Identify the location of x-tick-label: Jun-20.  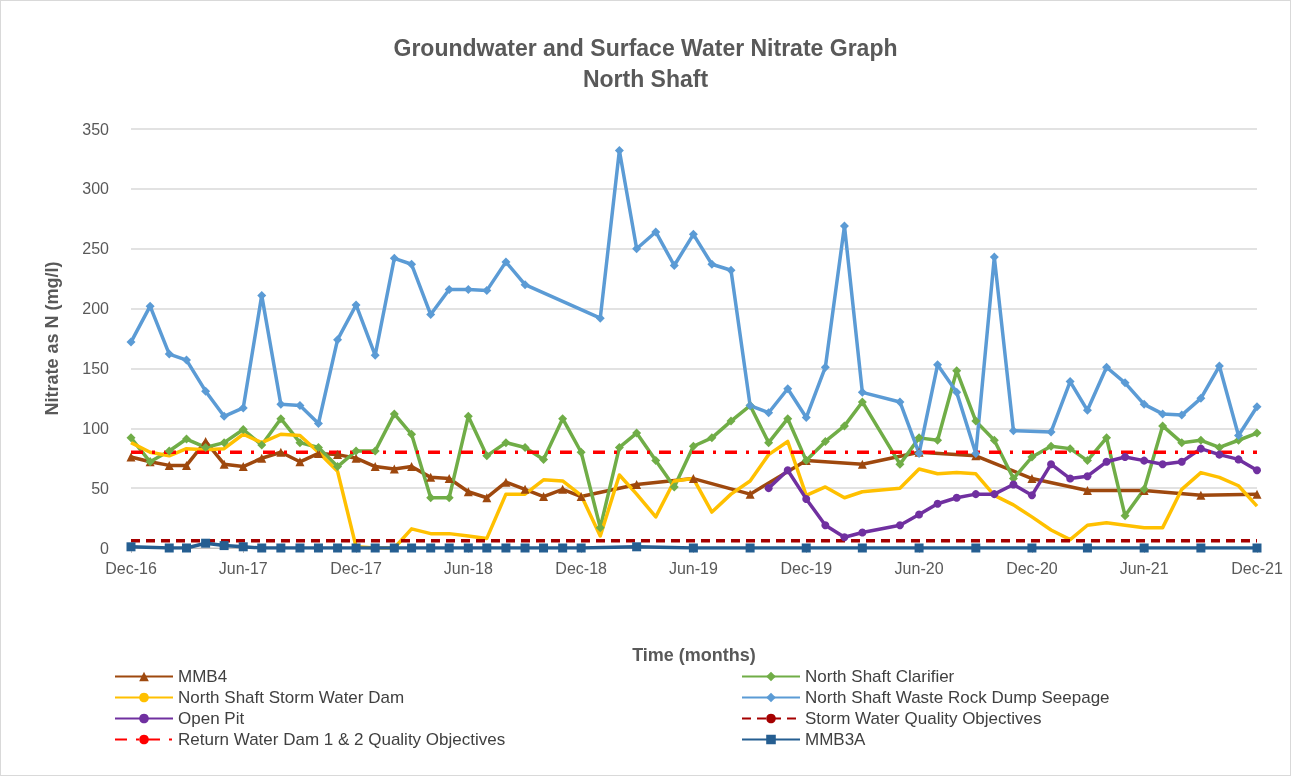
(919, 568).